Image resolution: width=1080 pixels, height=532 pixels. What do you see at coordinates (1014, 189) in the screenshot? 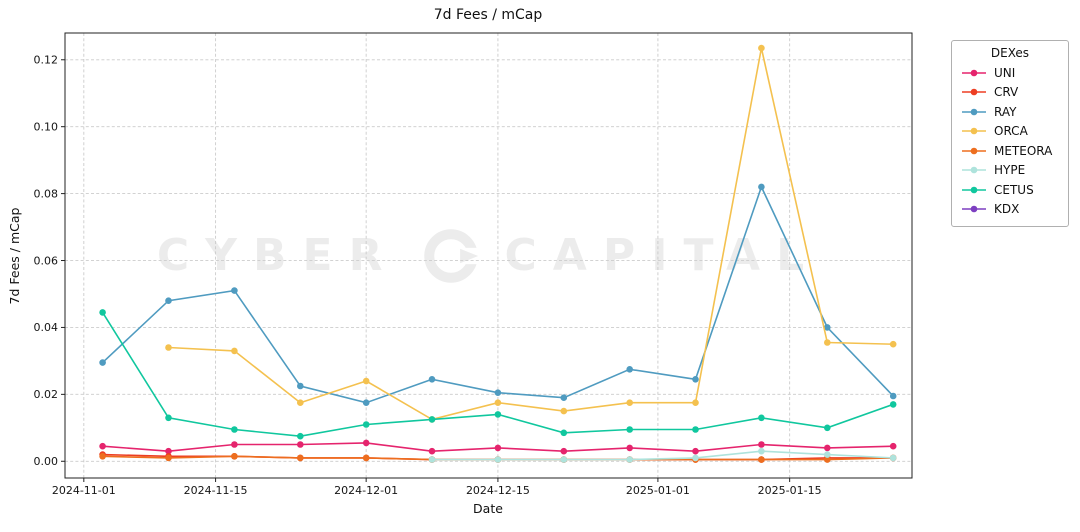
I see `legend-label: CETUS` at bounding box center [1014, 189].